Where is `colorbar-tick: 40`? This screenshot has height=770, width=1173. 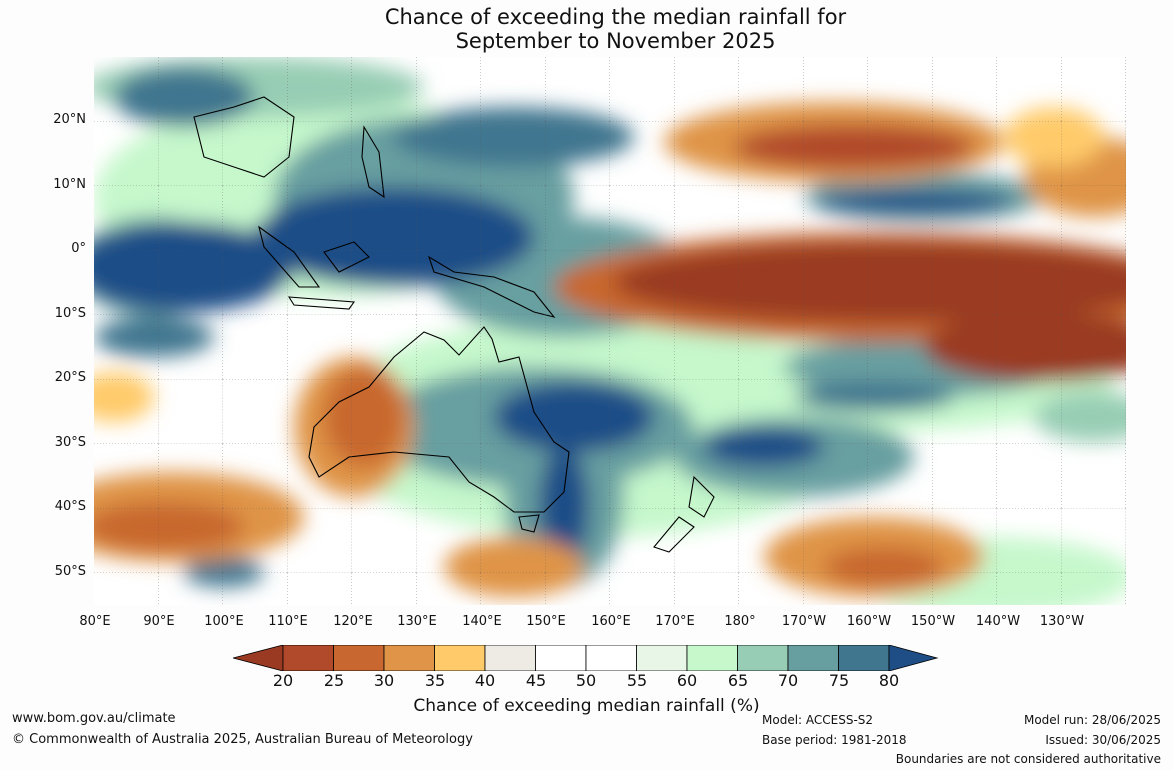
colorbar-tick: 40 is located at coordinates (485, 680).